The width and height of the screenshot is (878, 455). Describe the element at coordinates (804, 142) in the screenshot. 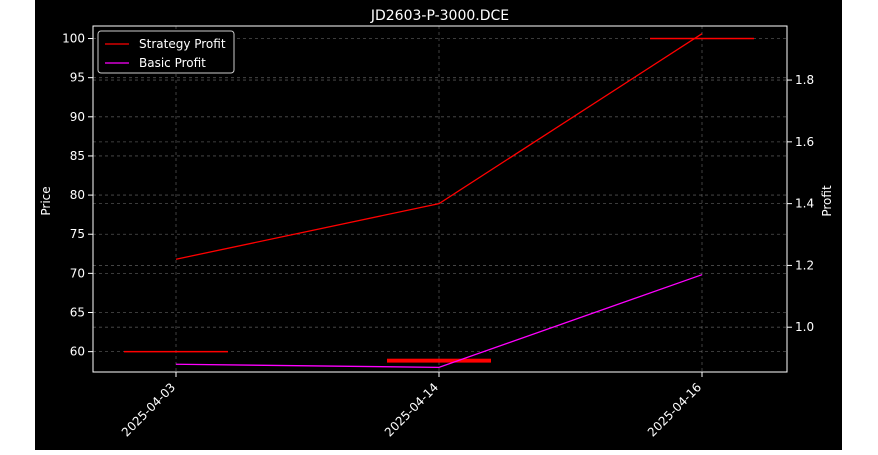

I see `y2-tick-label: 1.6` at that location.